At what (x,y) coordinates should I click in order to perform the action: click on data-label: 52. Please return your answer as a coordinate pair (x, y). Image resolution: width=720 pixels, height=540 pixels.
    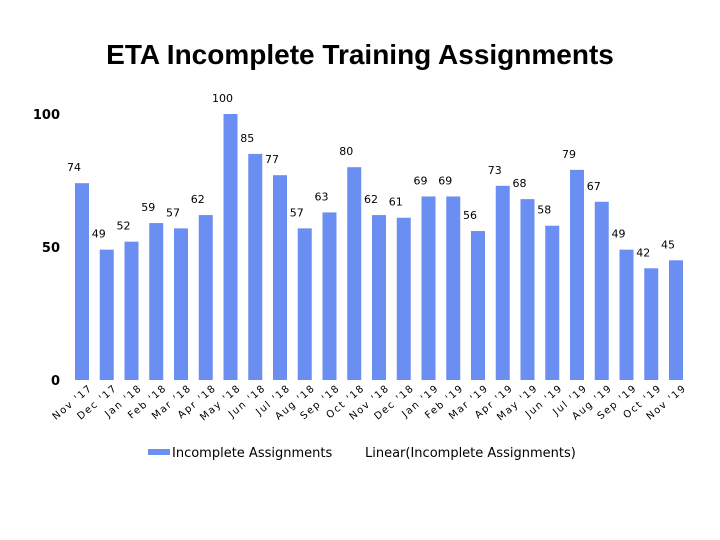
    Looking at the image, I should click on (124, 226).